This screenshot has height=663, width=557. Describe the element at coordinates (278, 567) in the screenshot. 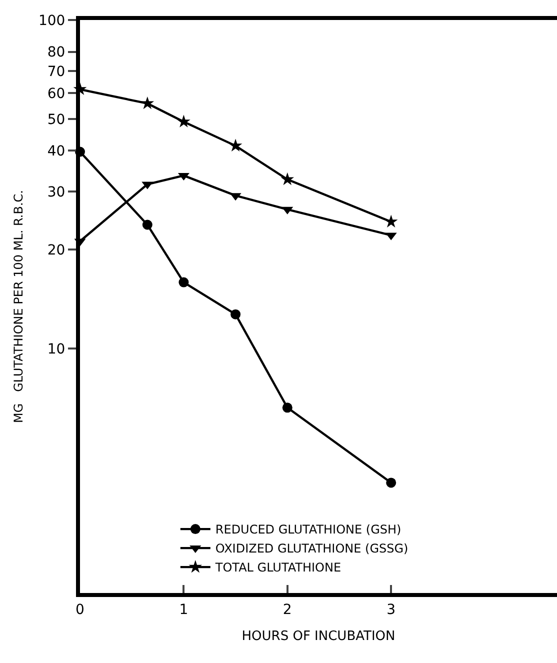

I see `legend-label: TOTAL GLUTATHIONE` at that location.